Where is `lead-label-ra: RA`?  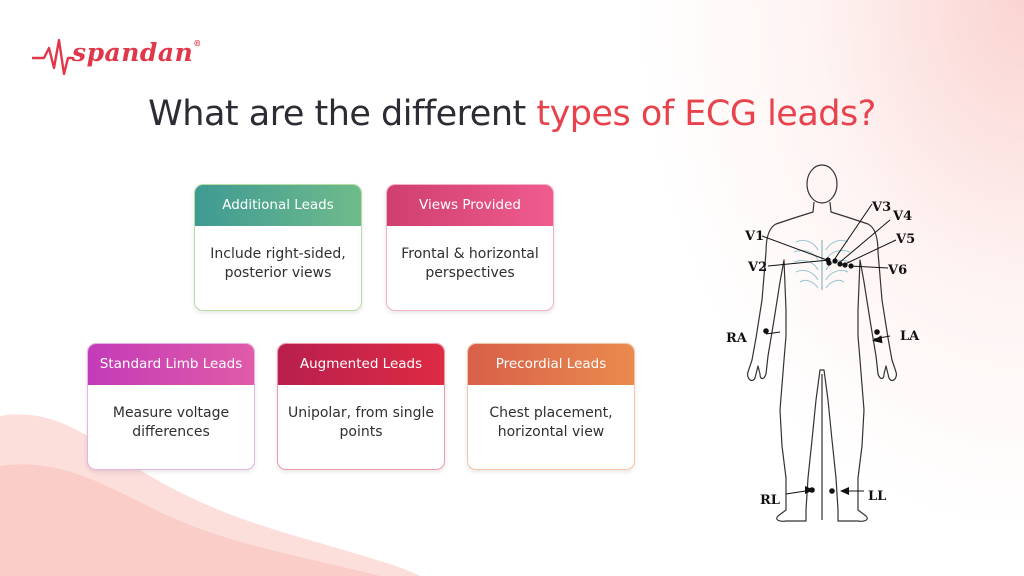 lead-label-ra: RA is located at coordinates (737, 338).